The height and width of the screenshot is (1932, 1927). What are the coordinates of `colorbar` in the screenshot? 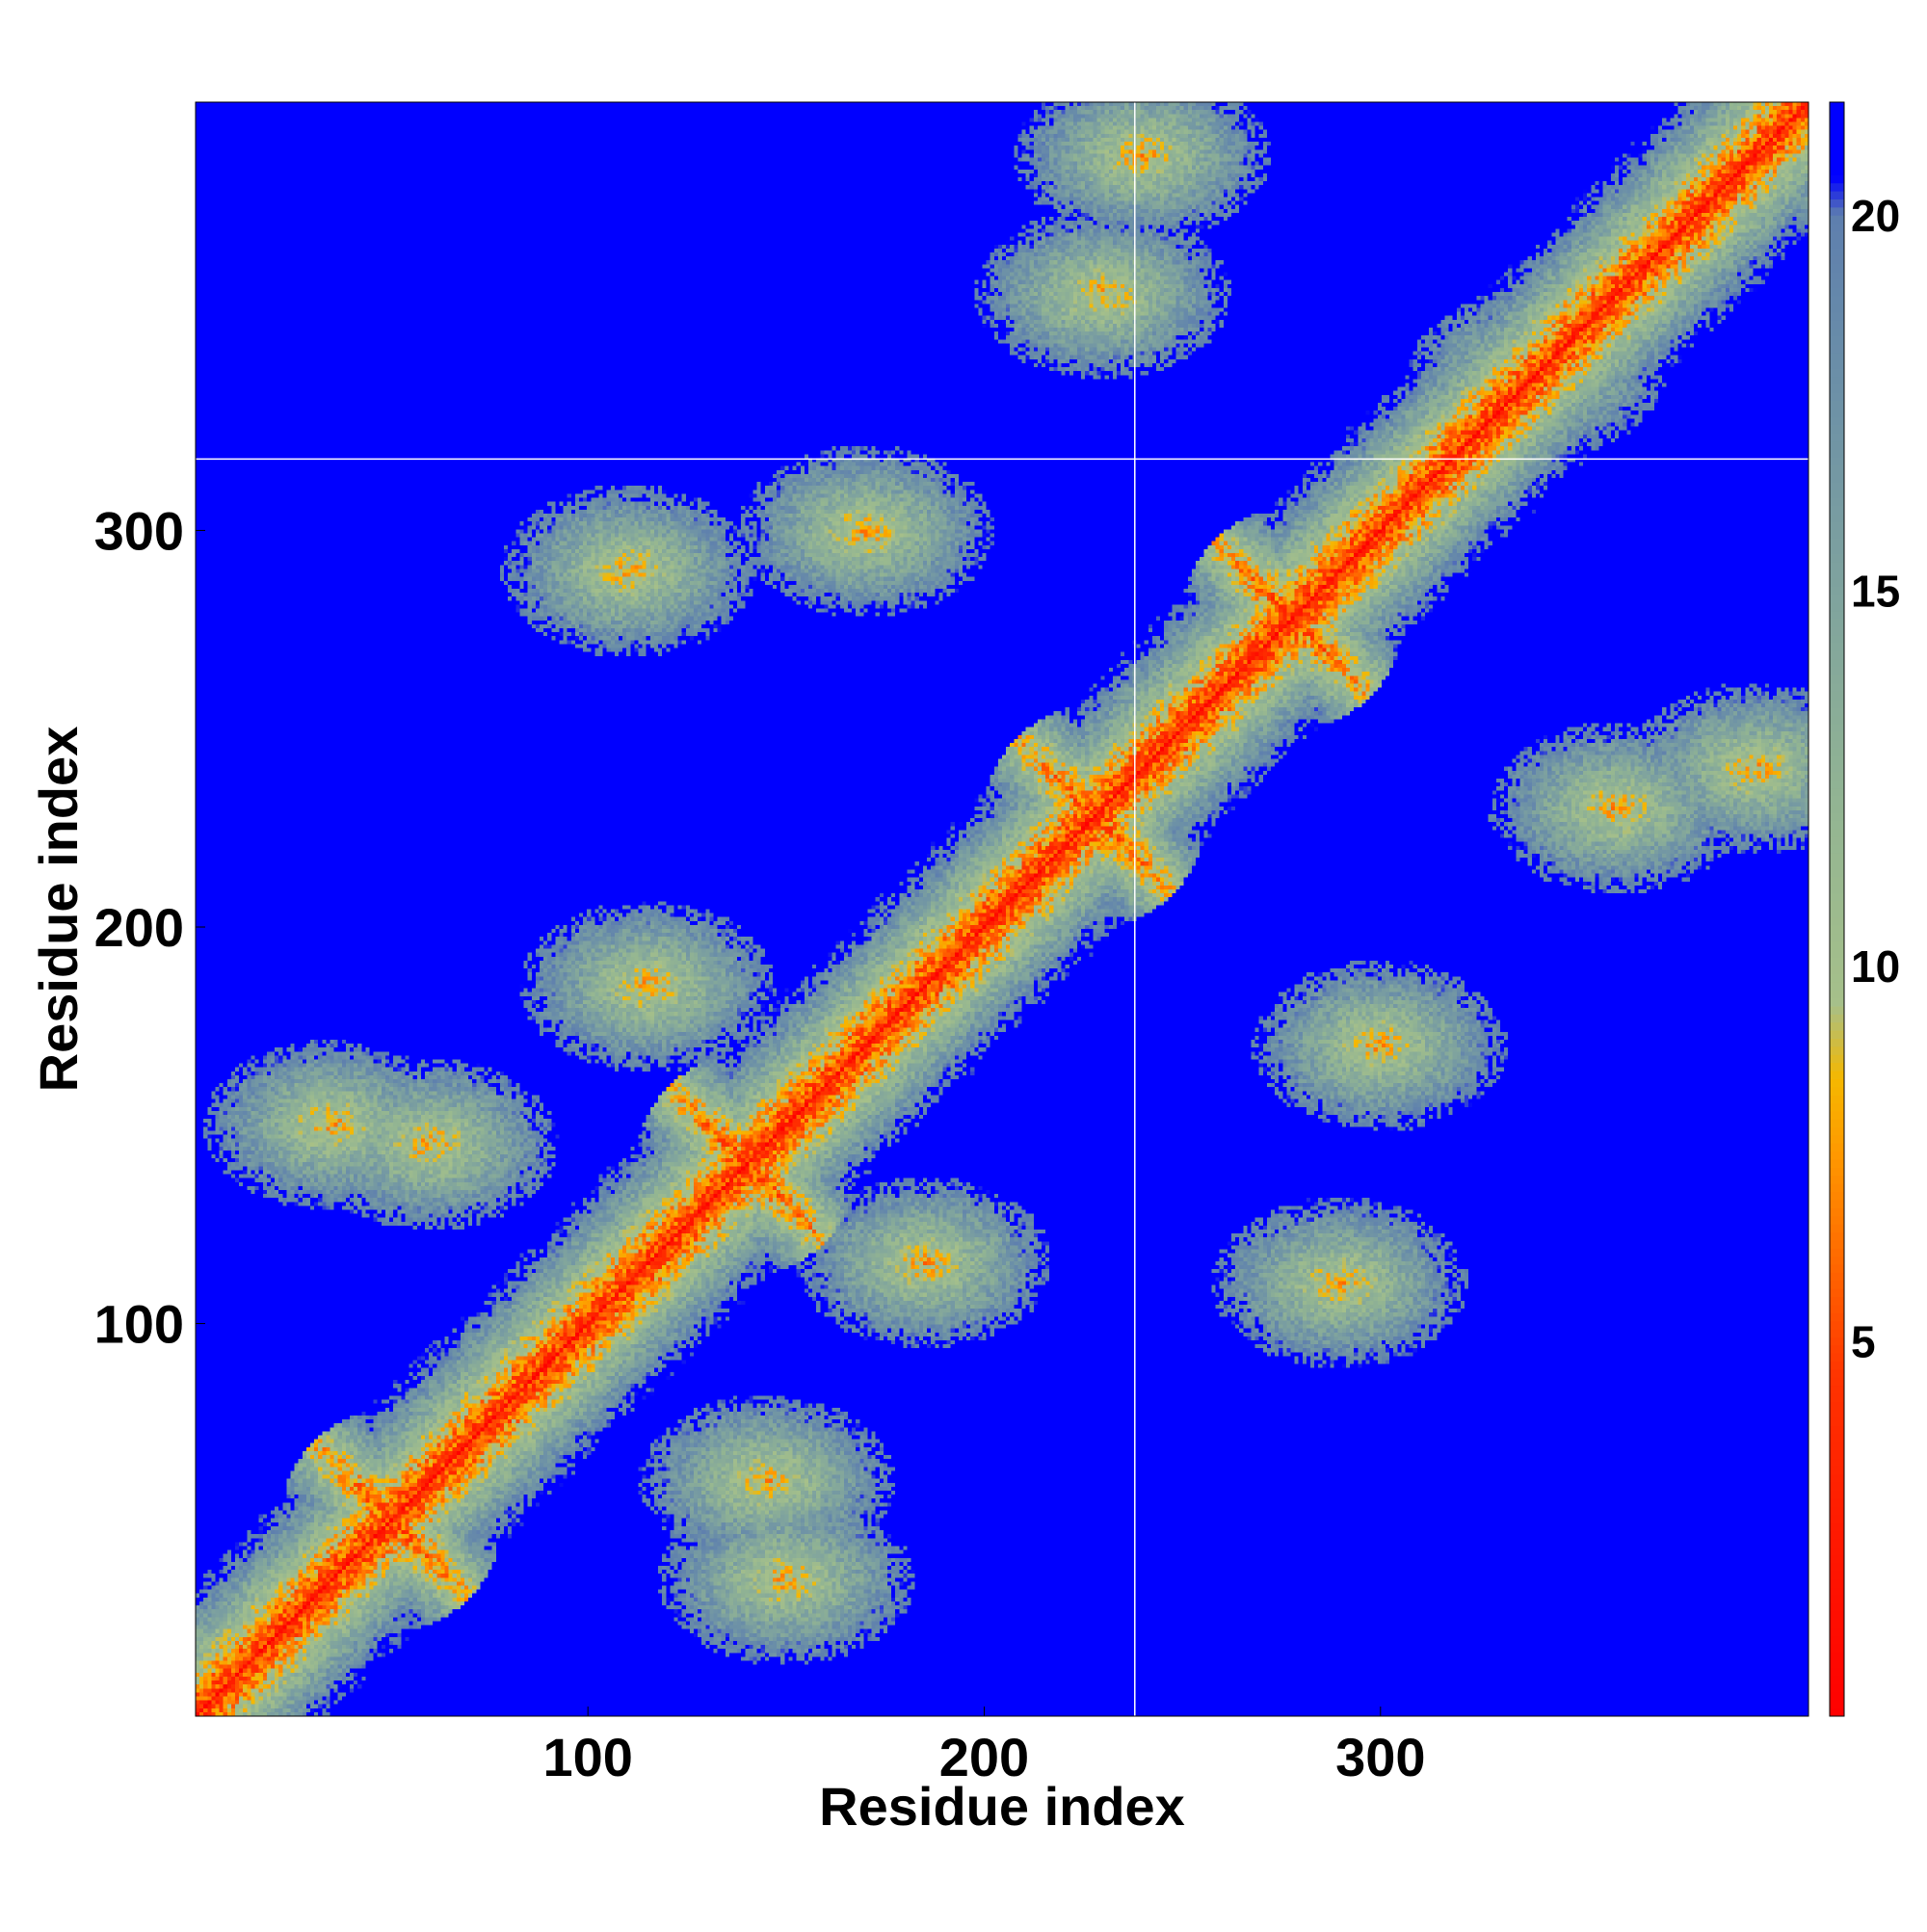 It's located at (1837, 909).